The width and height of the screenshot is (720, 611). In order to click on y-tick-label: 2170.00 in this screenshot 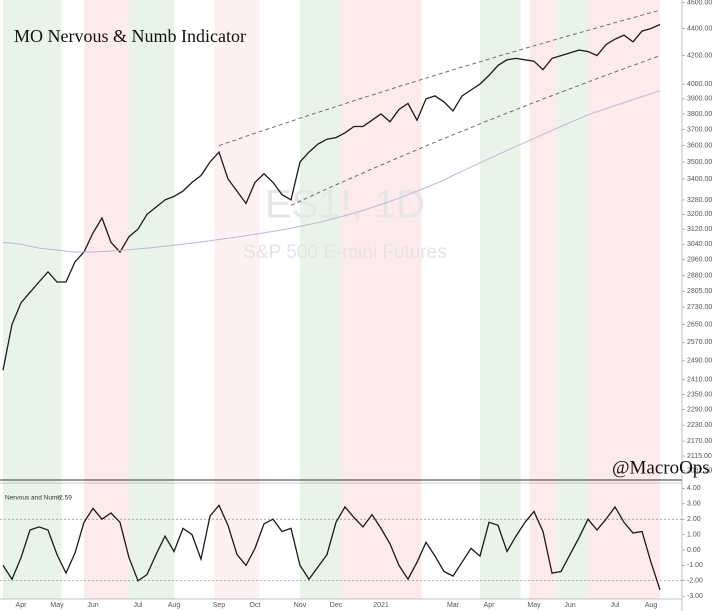, I will do `click(699, 441)`.